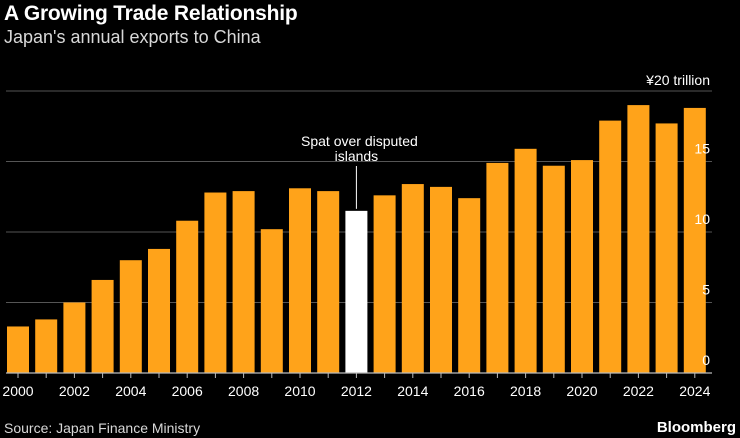  Describe the element at coordinates (497, 267) in the screenshot. I see `bar-2017` at that location.